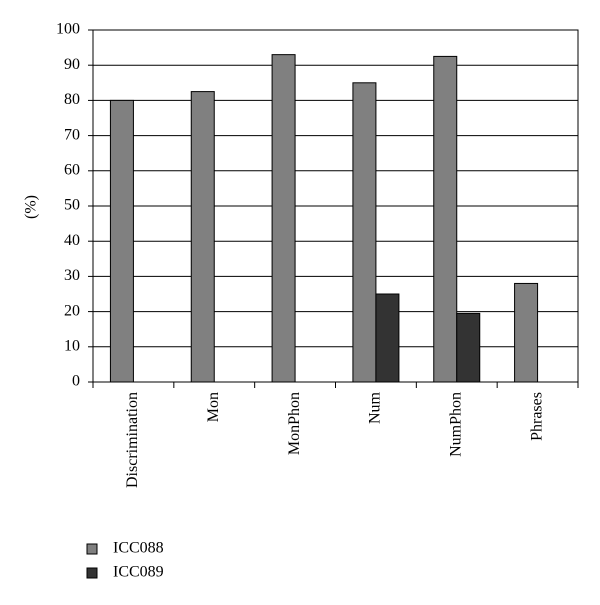 The image size is (600, 605). I want to click on y-tick-label: 50, so click(72, 205).